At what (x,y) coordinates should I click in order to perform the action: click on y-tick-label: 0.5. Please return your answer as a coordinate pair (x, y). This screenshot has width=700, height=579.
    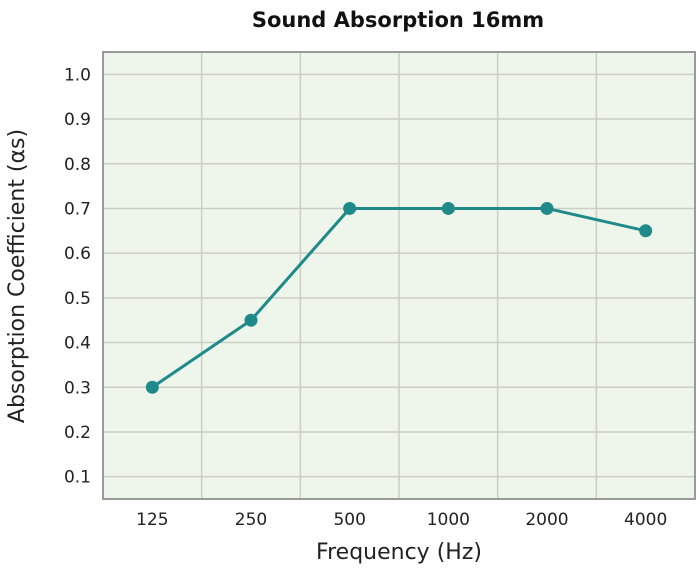
    Looking at the image, I should click on (77, 299).